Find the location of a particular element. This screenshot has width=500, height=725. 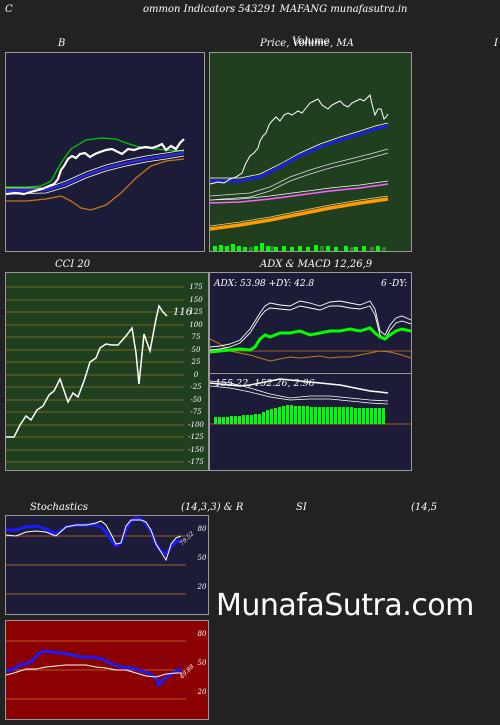

bb-price-line is located at coordinates (95, 167).